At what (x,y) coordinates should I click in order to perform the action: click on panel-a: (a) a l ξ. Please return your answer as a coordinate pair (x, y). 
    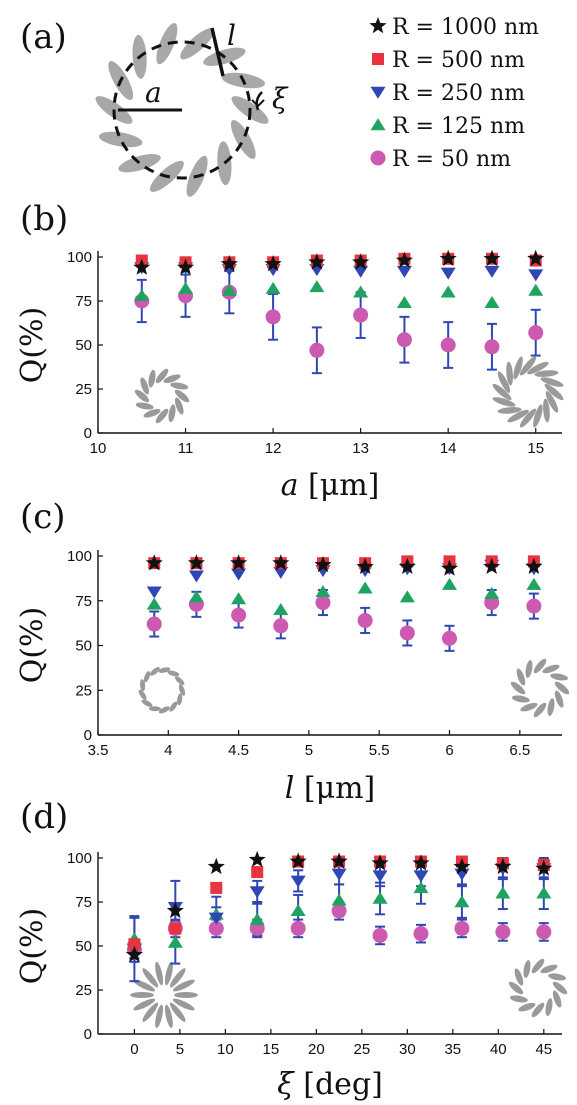
    Looking at the image, I should click on (154, 107).